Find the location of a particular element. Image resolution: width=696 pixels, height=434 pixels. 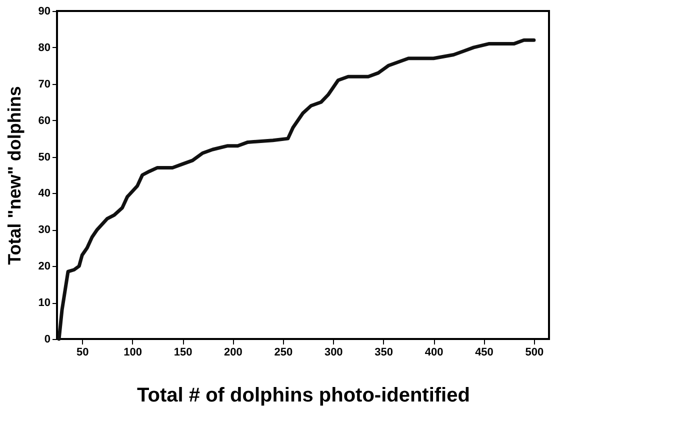

x-tick-label: 500 is located at coordinates (534, 352).